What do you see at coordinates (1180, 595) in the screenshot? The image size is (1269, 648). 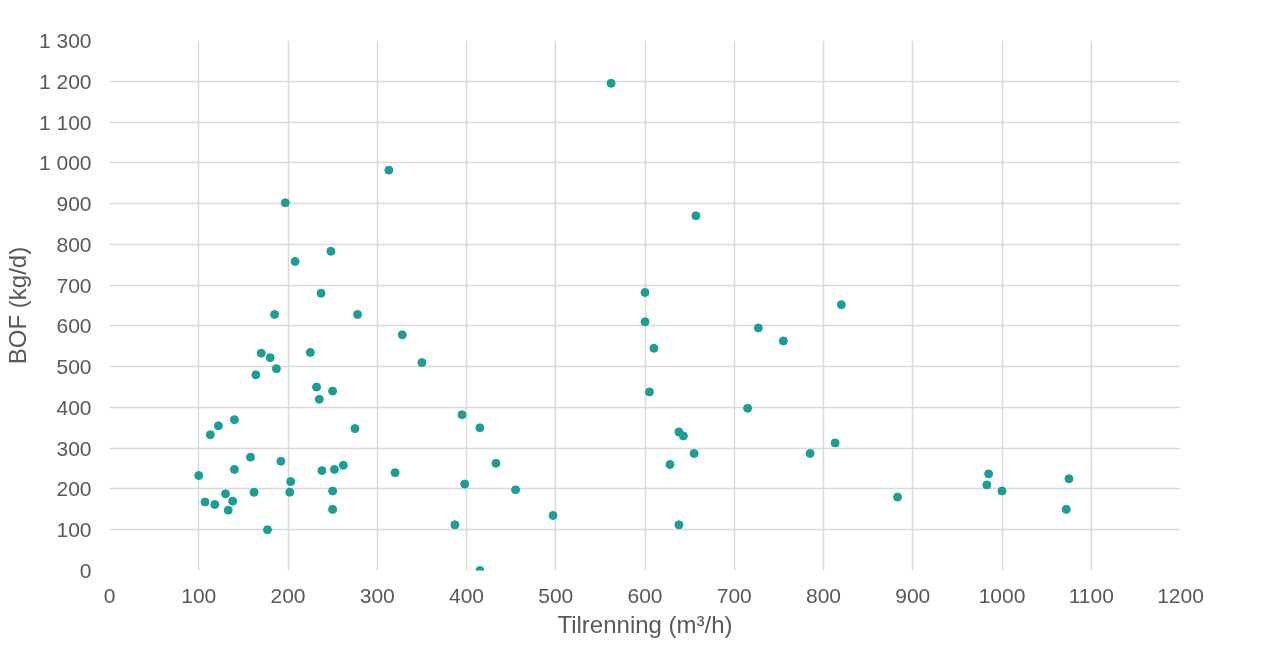 I see `x-tick-label: 1200` at bounding box center [1180, 595].